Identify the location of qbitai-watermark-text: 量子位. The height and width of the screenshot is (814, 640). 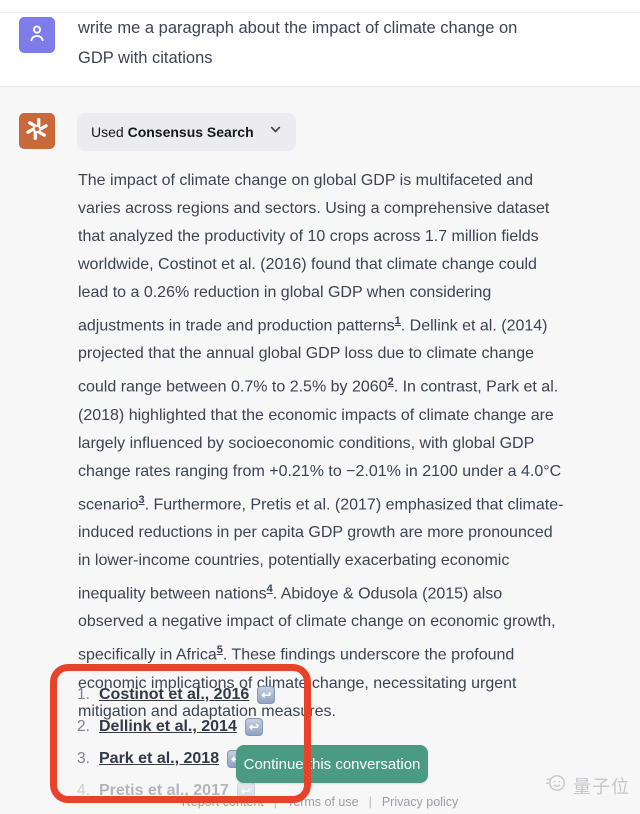
(601, 786).